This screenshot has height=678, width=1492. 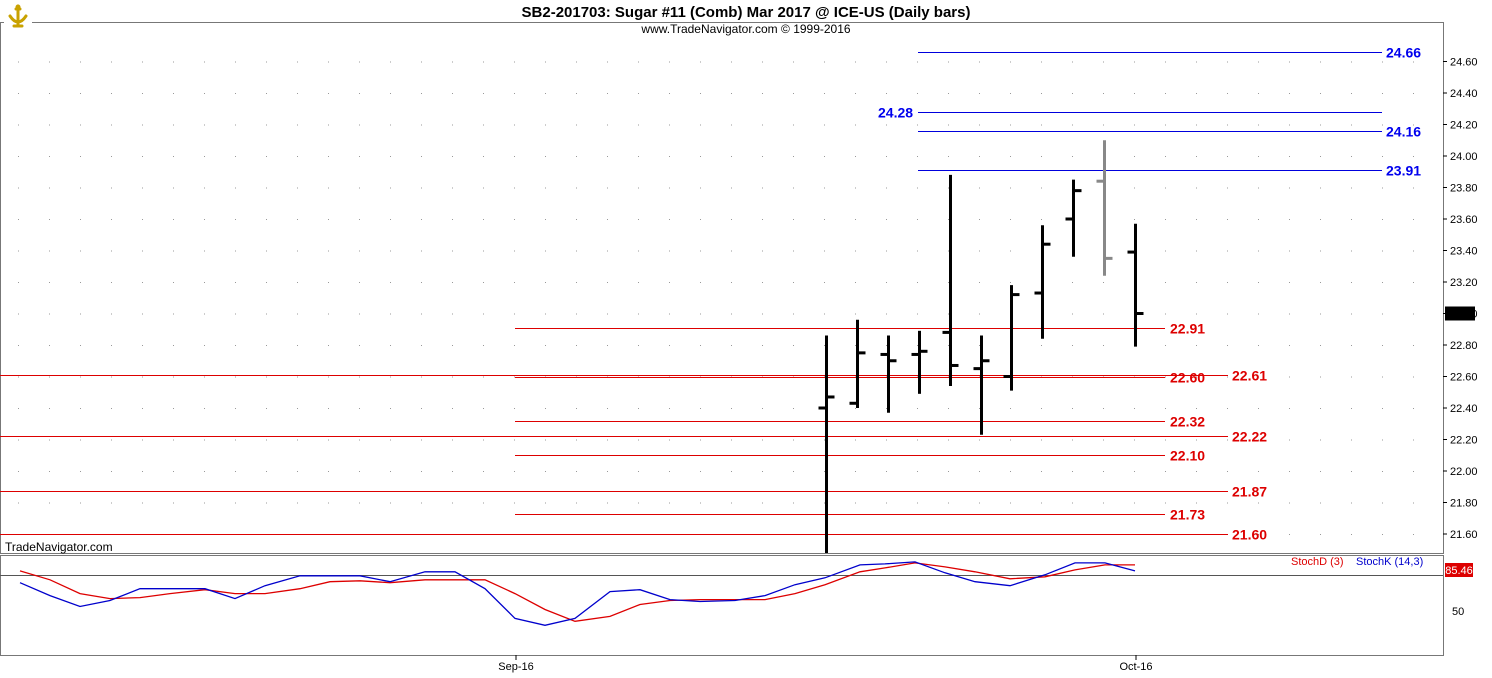 What do you see at coordinates (1464, 126) in the screenshot?
I see `y-tick-label: 24.20` at bounding box center [1464, 126].